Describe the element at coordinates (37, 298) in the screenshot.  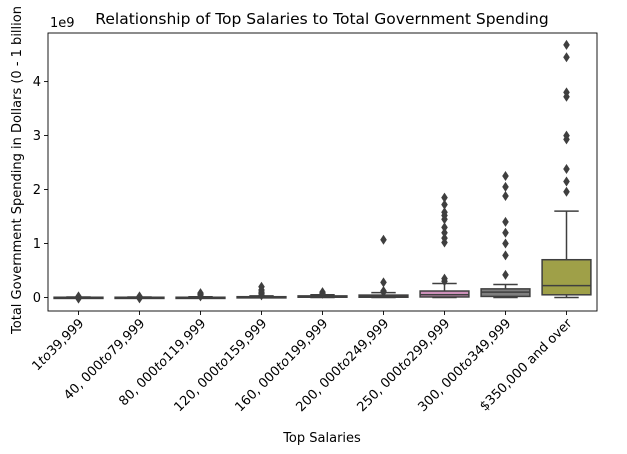
I see `y-tick-label: 0` at that location.